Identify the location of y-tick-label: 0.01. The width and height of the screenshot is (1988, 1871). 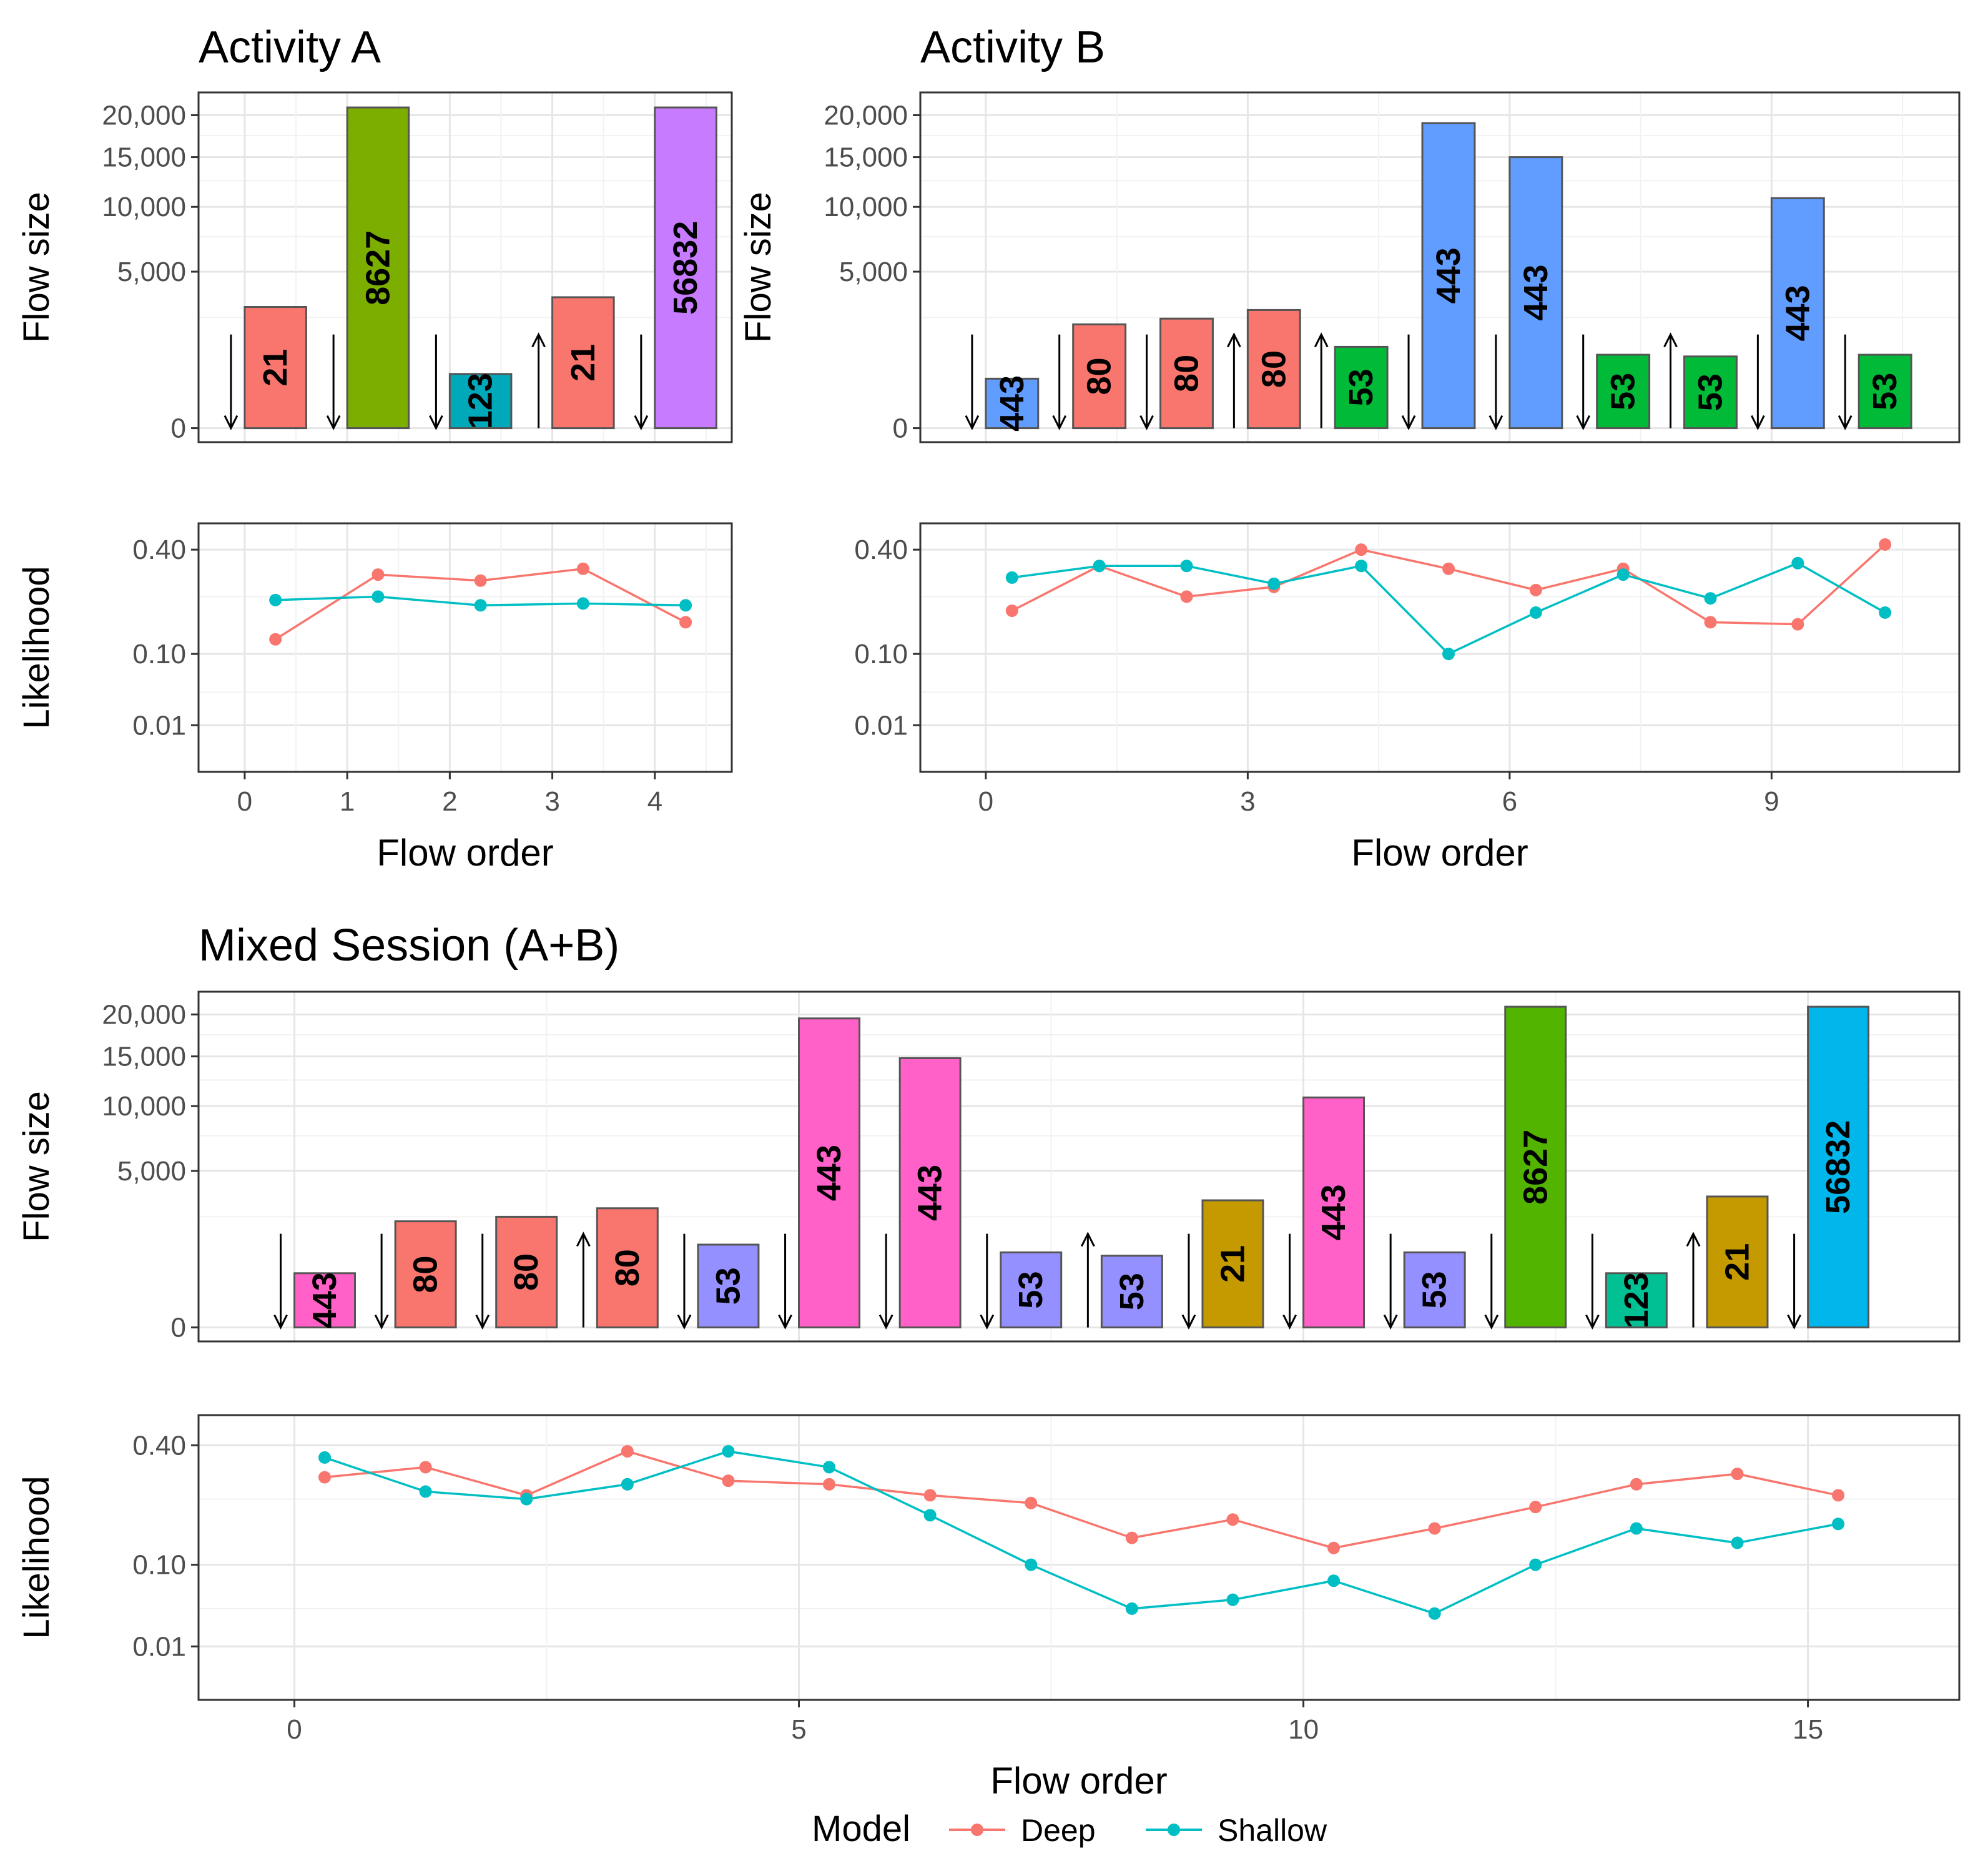
(881, 725).